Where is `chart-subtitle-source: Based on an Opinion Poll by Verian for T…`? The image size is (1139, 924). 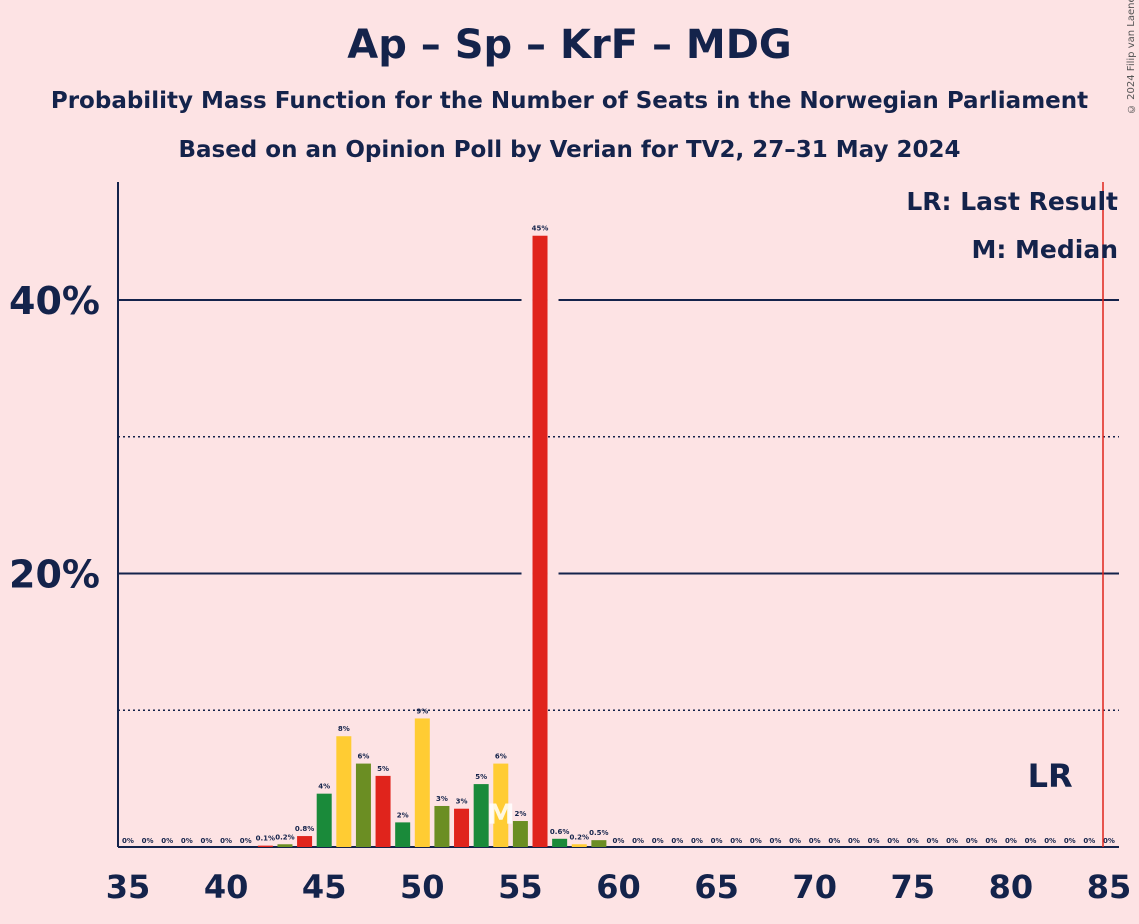 chart-subtitle-source: Based on an Opinion Poll by Verian for T… is located at coordinates (569, 150).